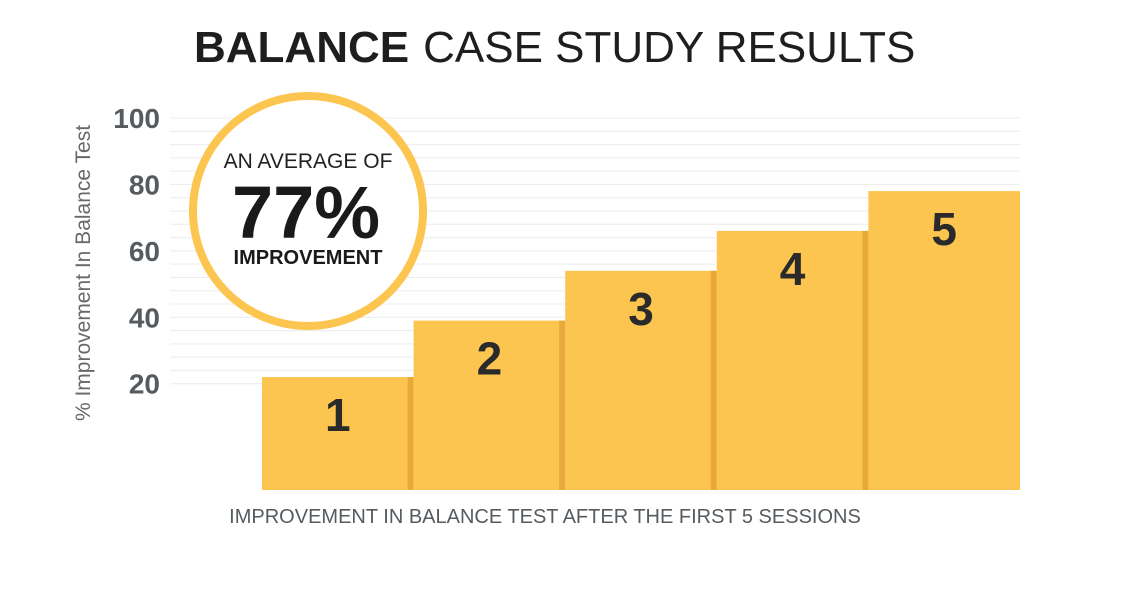  What do you see at coordinates (490, 359) in the screenshot?
I see `bar-category-label: 2` at bounding box center [490, 359].